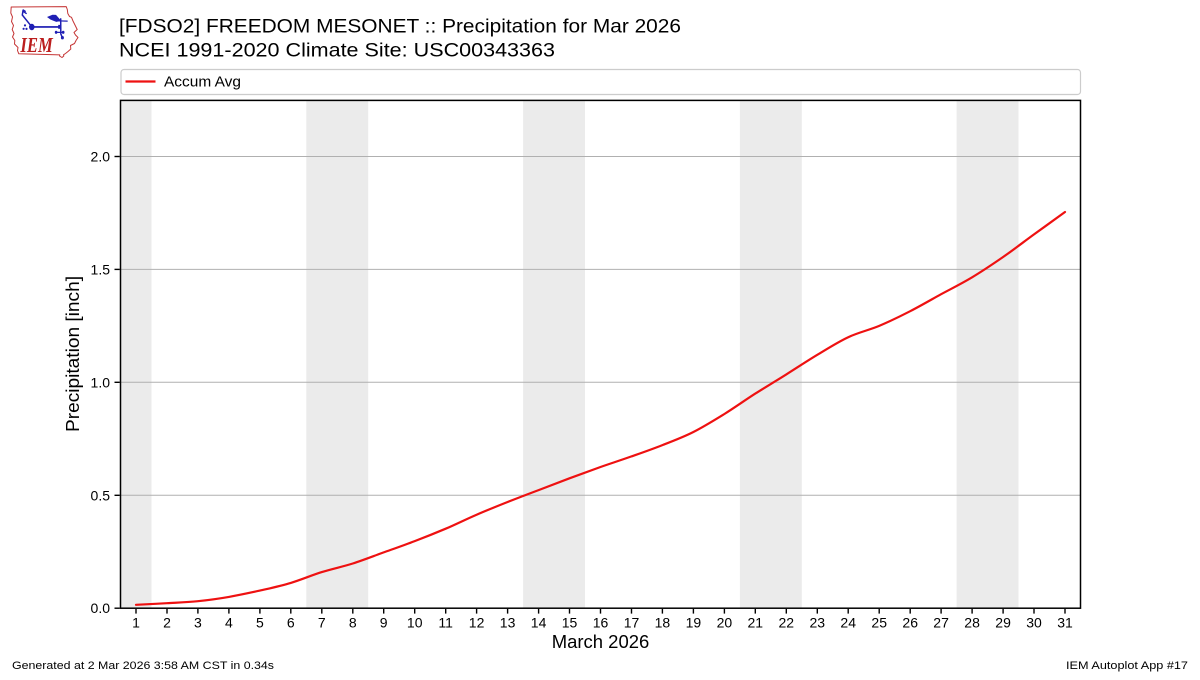 The height and width of the screenshot is (680, 1200). Describe the element at coordinates (1127, 666) in the screenshot. I see `svg-text: IEM Autoplot App #17` at that location.